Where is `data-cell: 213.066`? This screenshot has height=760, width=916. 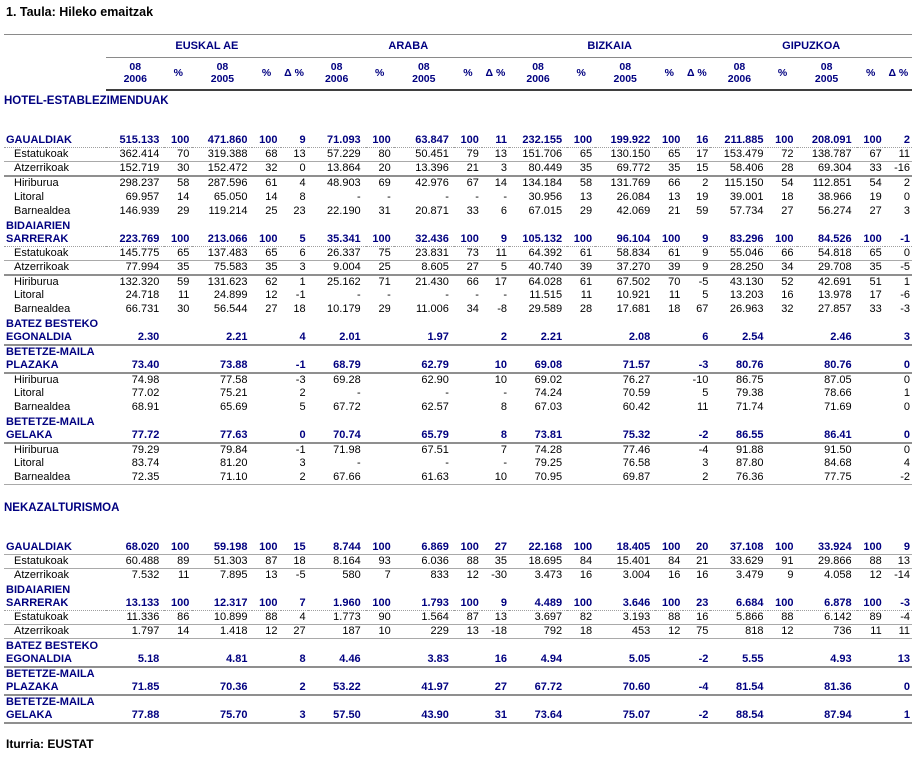 data-cell: 213.066 is located at coordinates (222, 232).